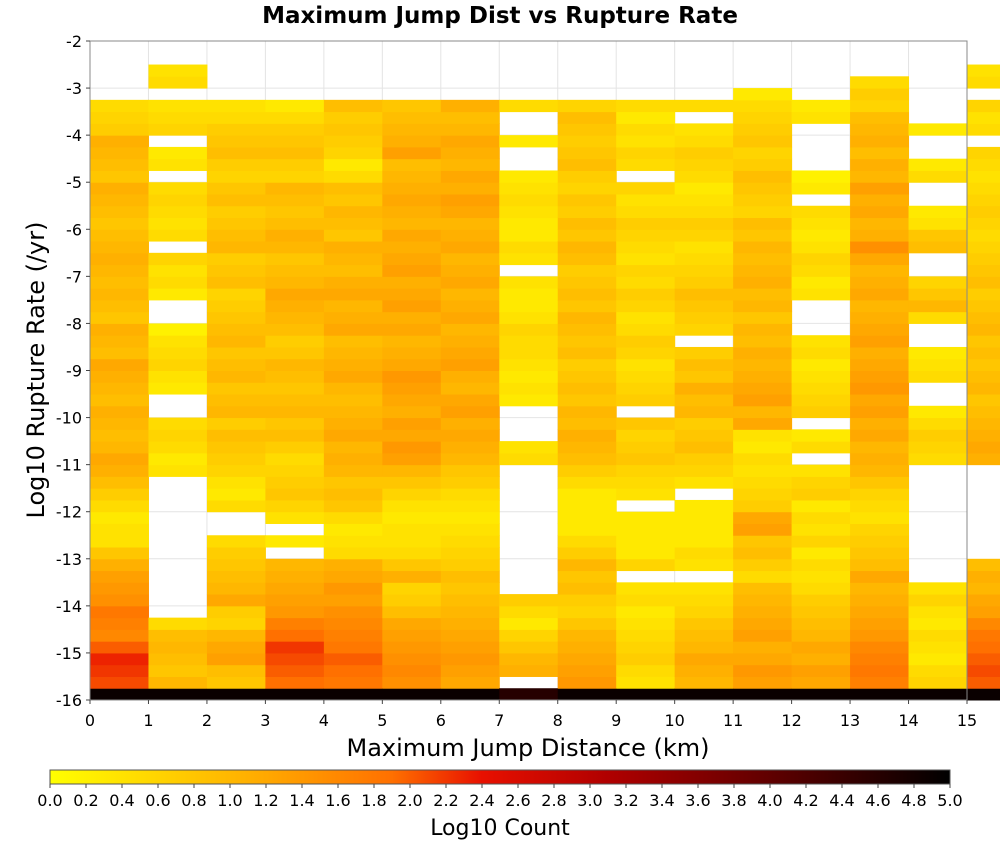 Image resolution: width=1000 pixels, height=850 pixels. What do you see at coordinates (674, 720) in the screenshot?
I see `x-tick-label: 10` at bounding box center [674, 720].